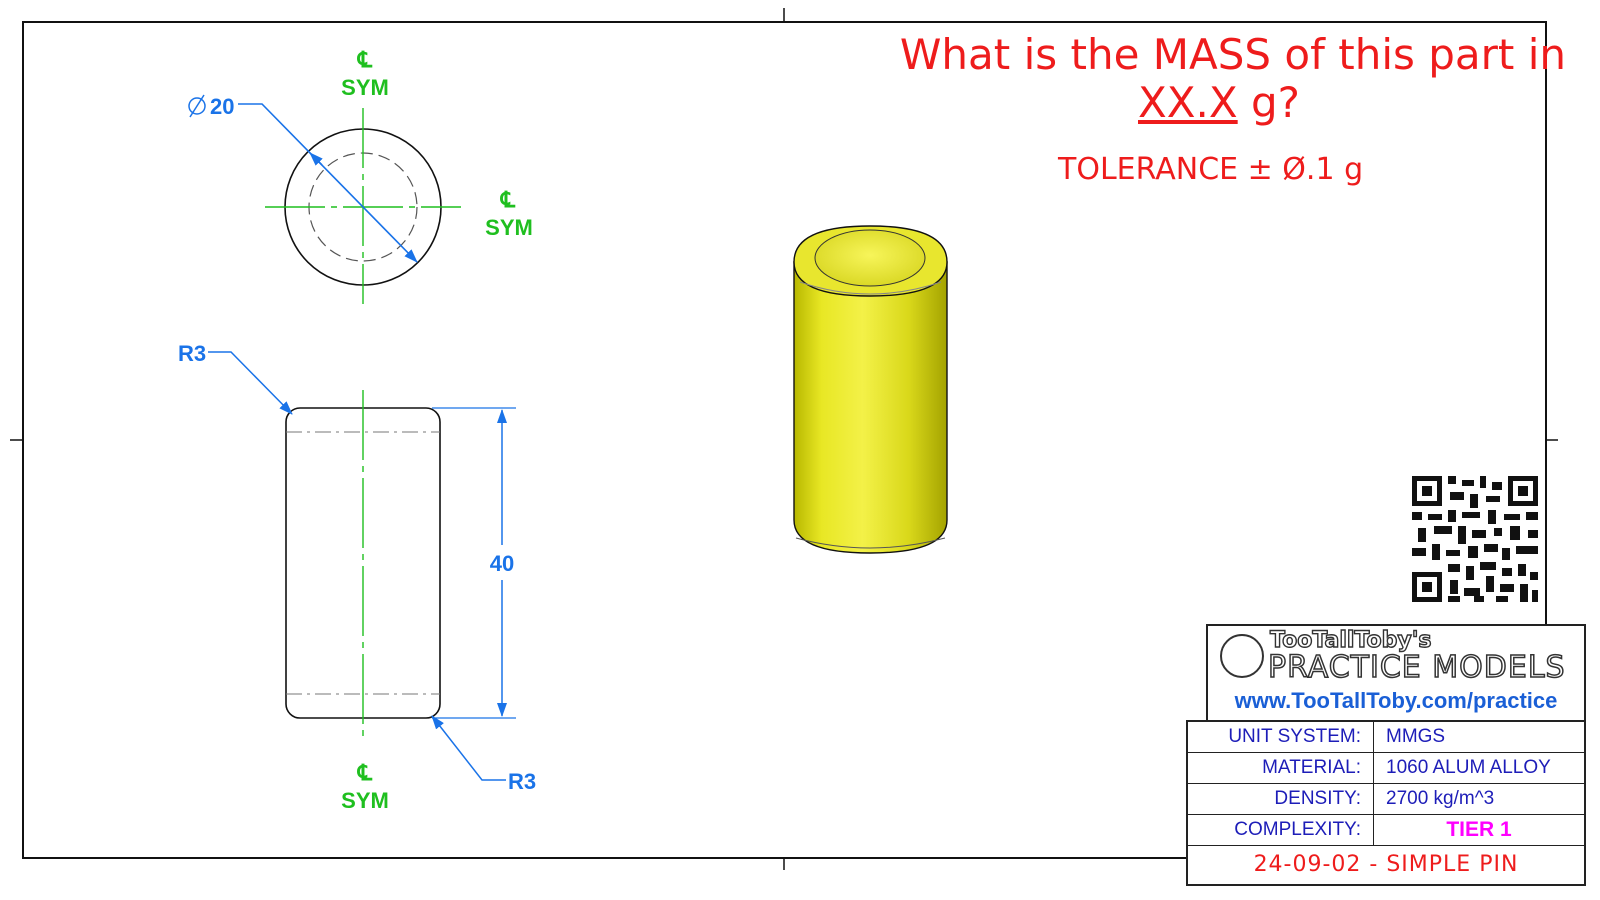 The height and width of the screenshot is (900, 1600). Describe the element at coordinates (316, 159) in the screenshot. I see `diameter-arrow-inner` at that location.